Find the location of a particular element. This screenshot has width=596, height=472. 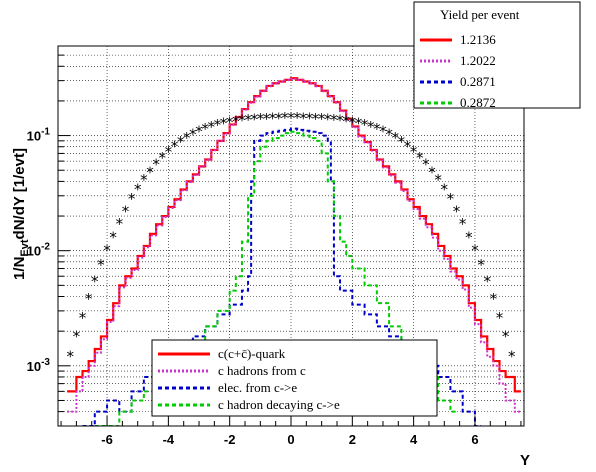

y-tick-label-1: 10⁻² is located at coordinates (39, 250).